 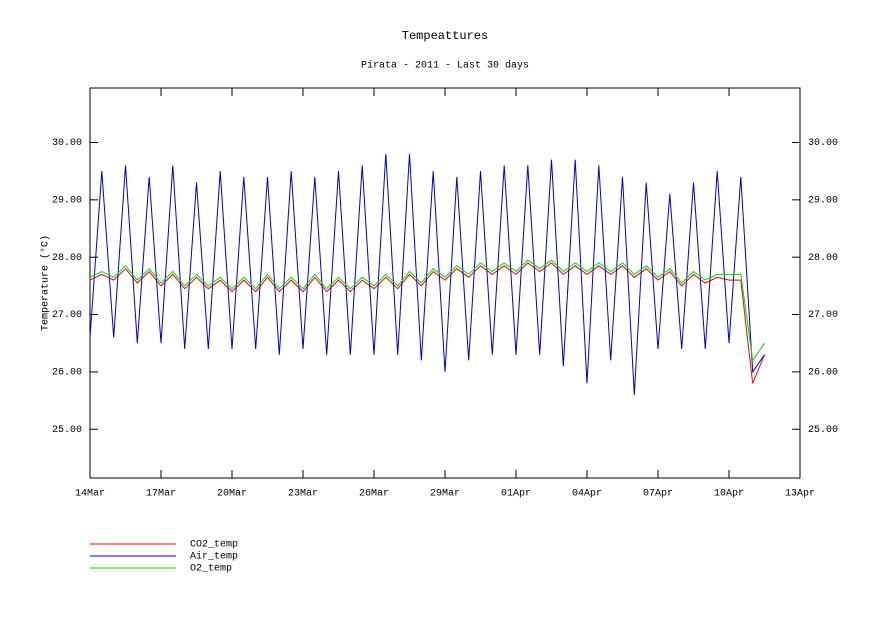 What do you see at coordinates (67, 200) in the screenshot?
I see `y-tick-label: 29.00` at bounding box center [67, 200].